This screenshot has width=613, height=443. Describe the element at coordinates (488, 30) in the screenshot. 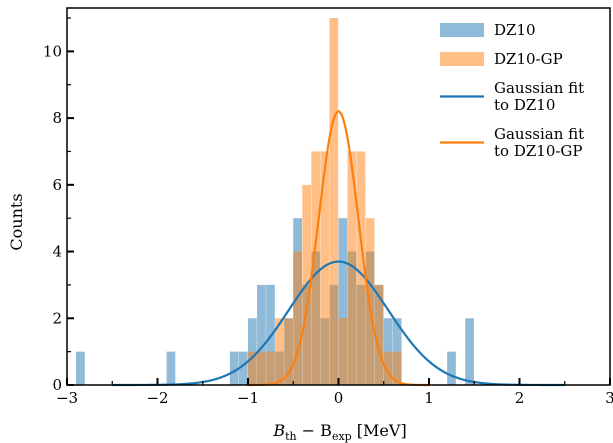

I see `legend-entry: DZ10` at that location.